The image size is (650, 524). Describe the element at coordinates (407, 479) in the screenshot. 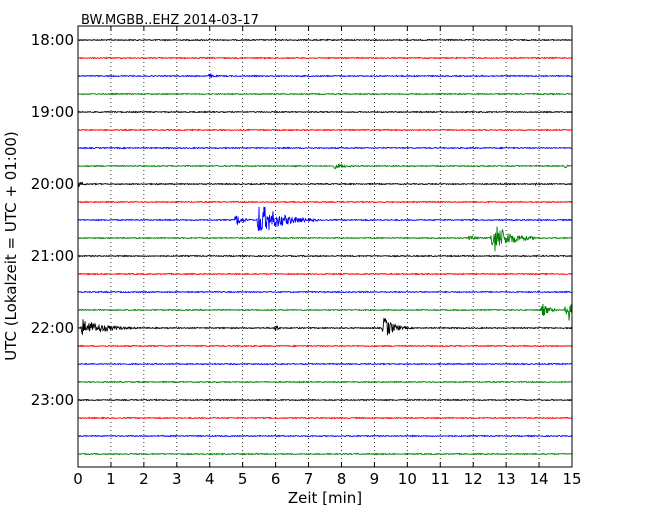

I see `x-tick-label: 10` at that location.